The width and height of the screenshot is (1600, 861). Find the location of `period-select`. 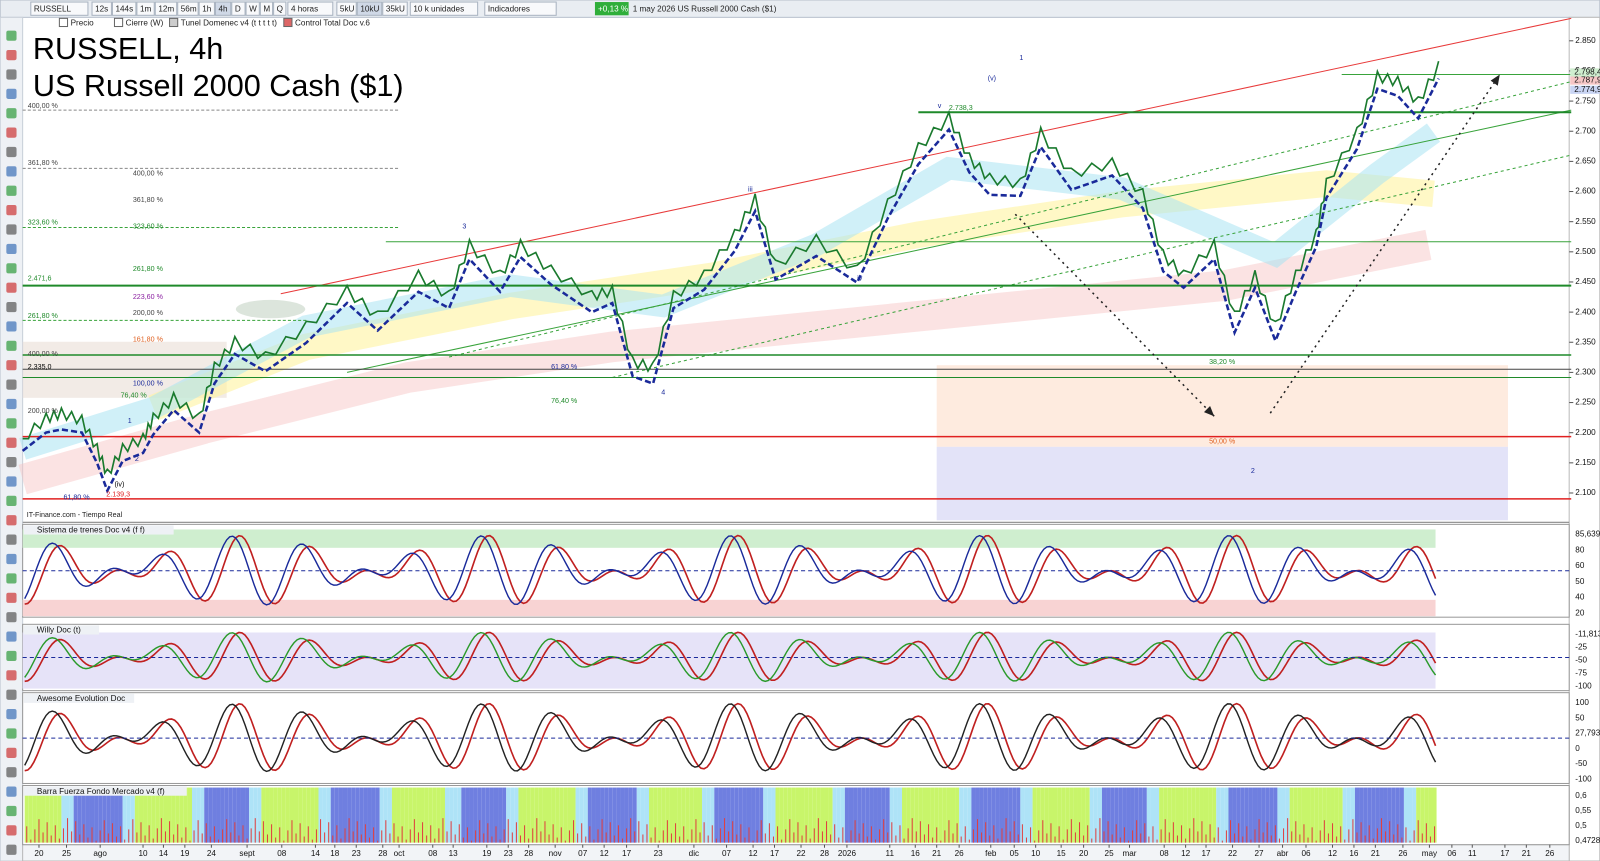

period-select is located at coordinates (310, 8).